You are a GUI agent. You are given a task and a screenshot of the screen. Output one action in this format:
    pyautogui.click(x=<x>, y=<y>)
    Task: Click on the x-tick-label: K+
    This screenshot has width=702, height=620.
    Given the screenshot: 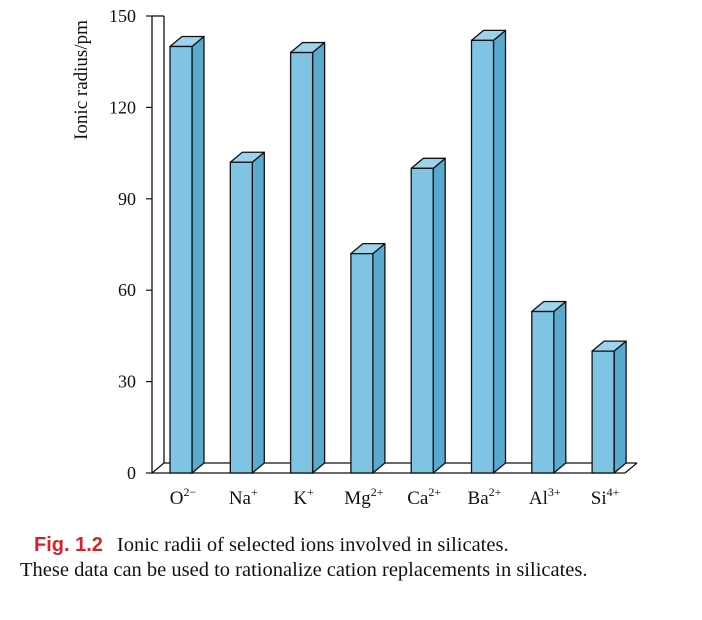 What is the action you would take?
    pyautogui.click(x=303, y=497)
    